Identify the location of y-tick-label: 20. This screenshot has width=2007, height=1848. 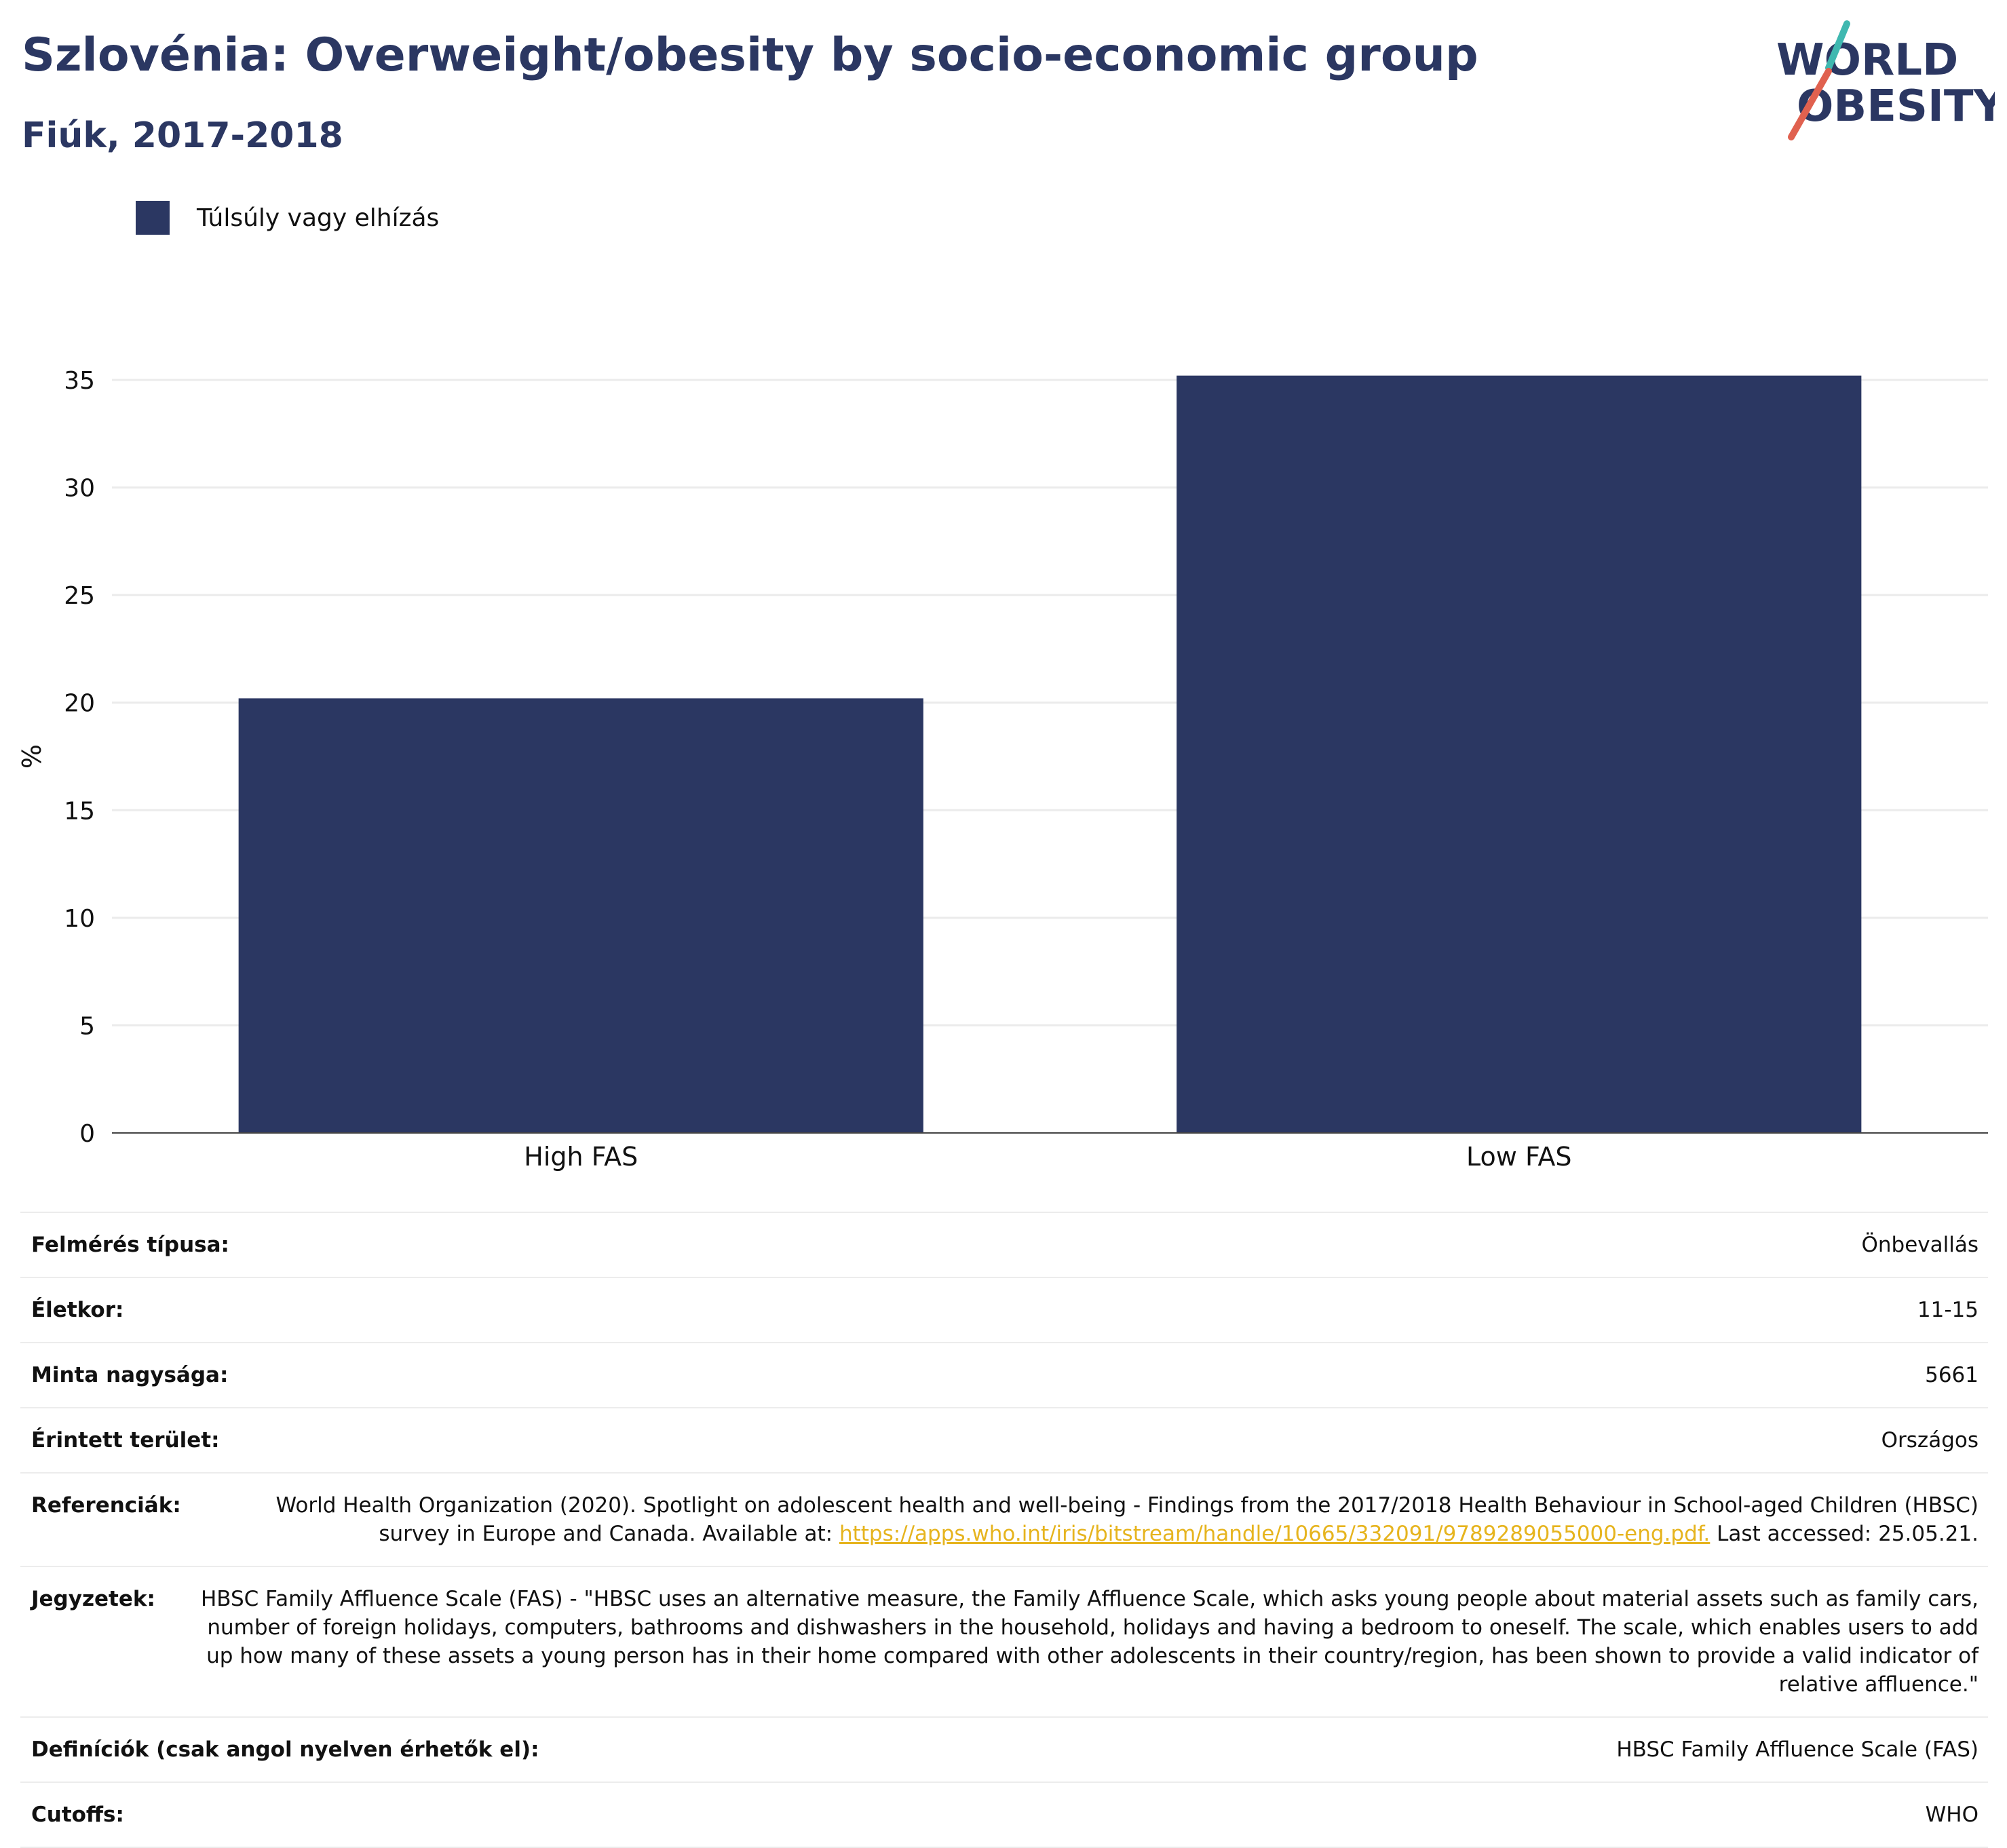
(79, 704).